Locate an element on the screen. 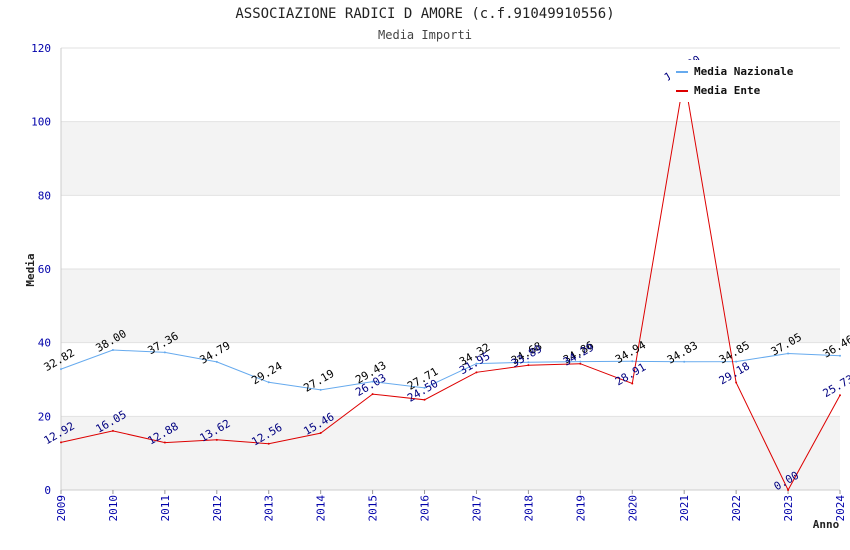 This screenshot has width=850, height=550. point-media-nazionale-2023 is located at coordinates (788, 353).